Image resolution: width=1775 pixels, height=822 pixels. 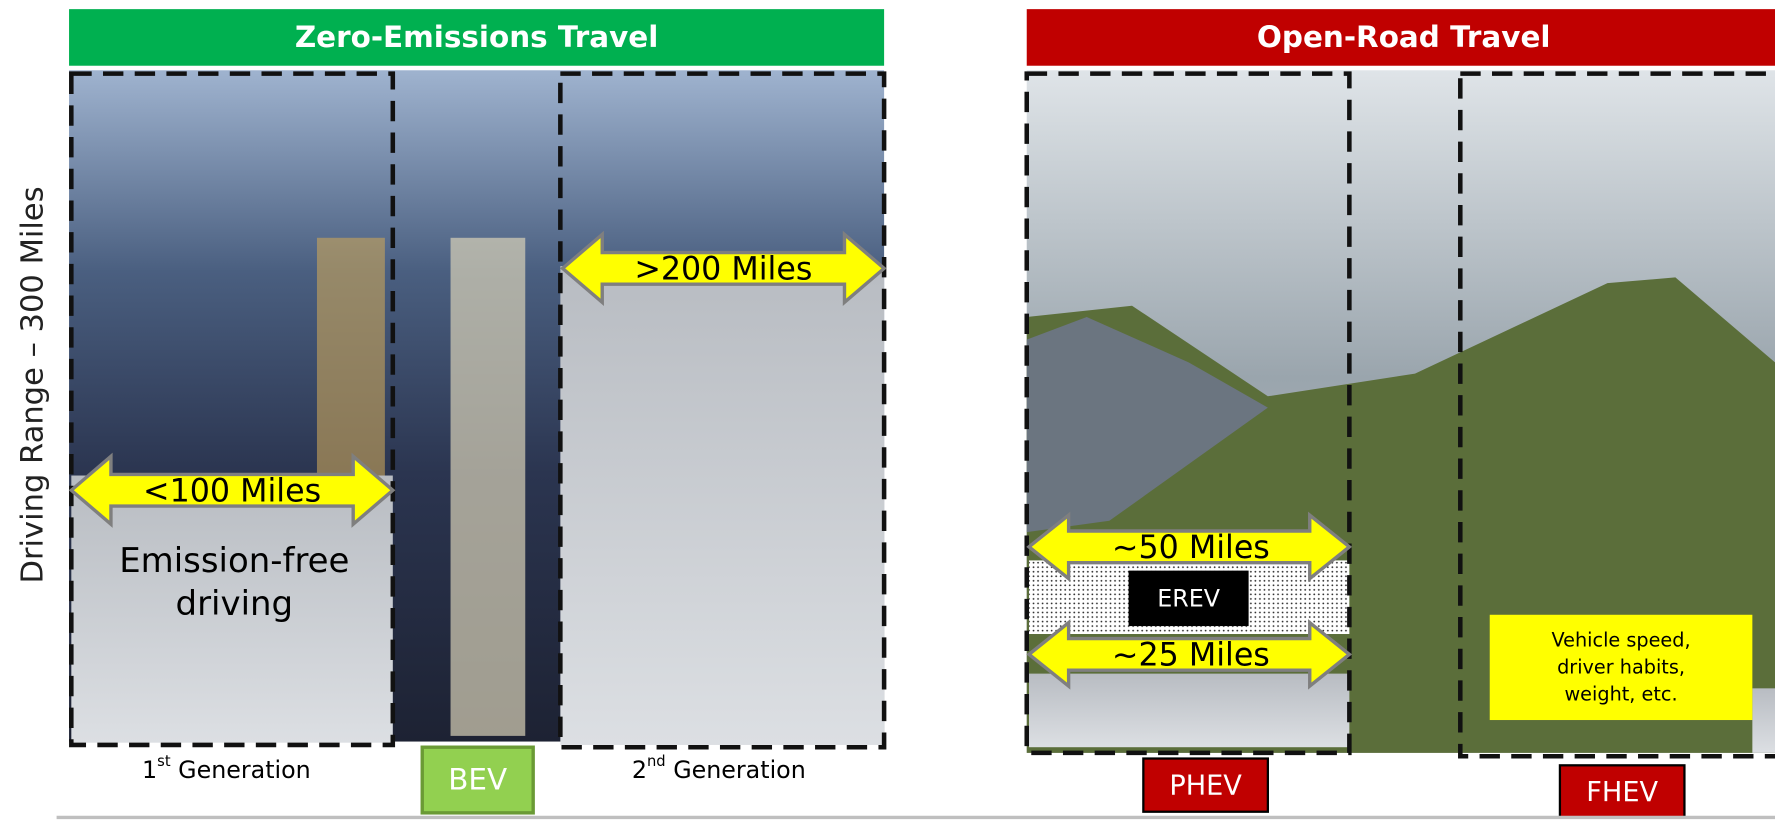 I want to click on ordinal-suffix: nd, so click(x=656, y=761).